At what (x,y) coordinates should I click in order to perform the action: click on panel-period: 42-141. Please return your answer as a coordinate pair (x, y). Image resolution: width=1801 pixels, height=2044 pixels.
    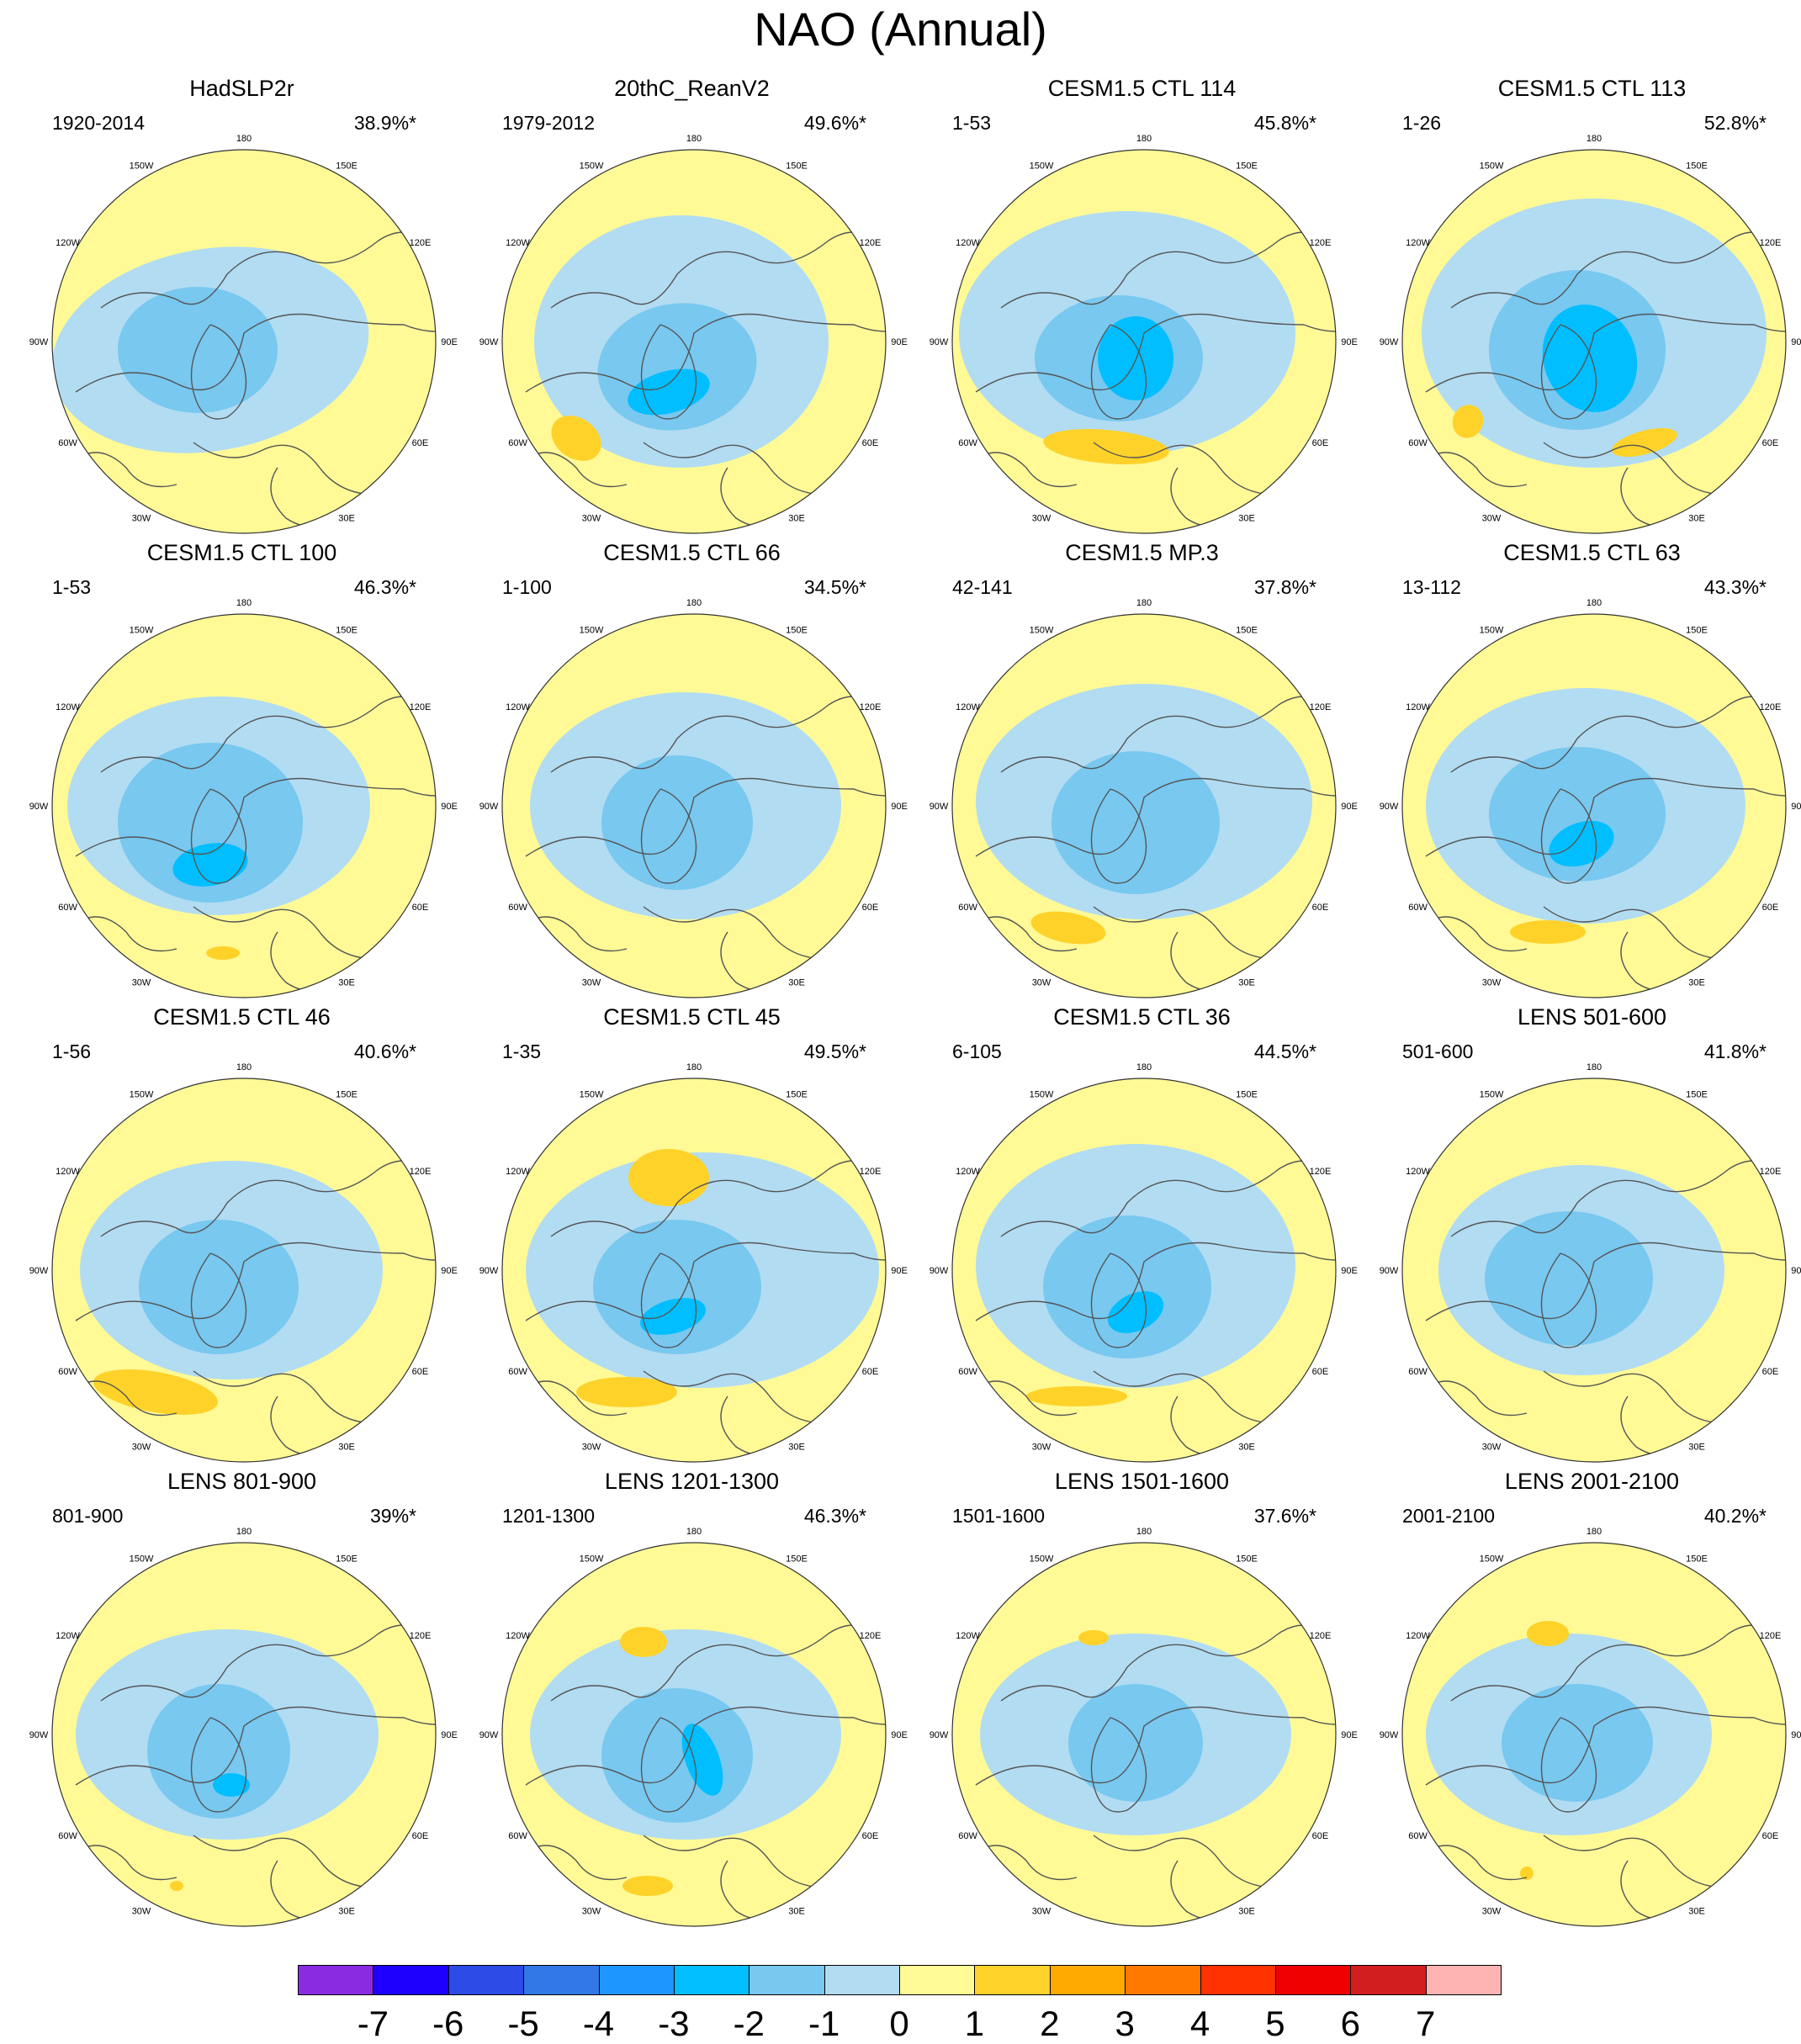
    Looking at the image, I should click on (983, 587).